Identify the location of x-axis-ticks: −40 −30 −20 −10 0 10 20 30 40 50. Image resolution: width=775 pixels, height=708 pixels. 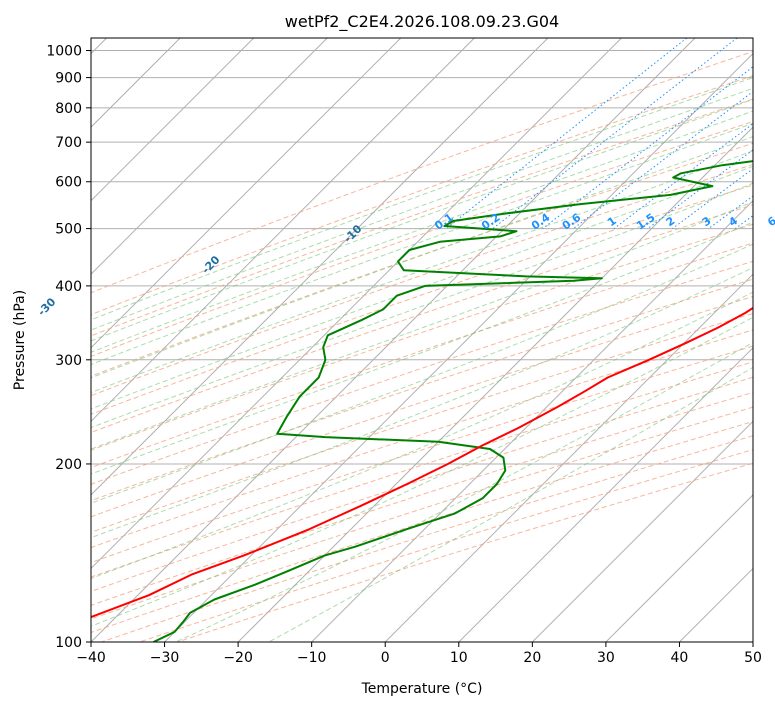
(419, 654).